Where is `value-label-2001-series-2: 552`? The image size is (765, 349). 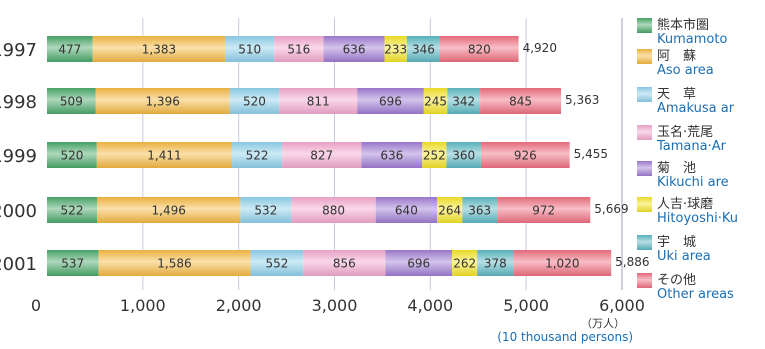
value-label-2001-series-2: 552 is located at coordinates (276, 264).